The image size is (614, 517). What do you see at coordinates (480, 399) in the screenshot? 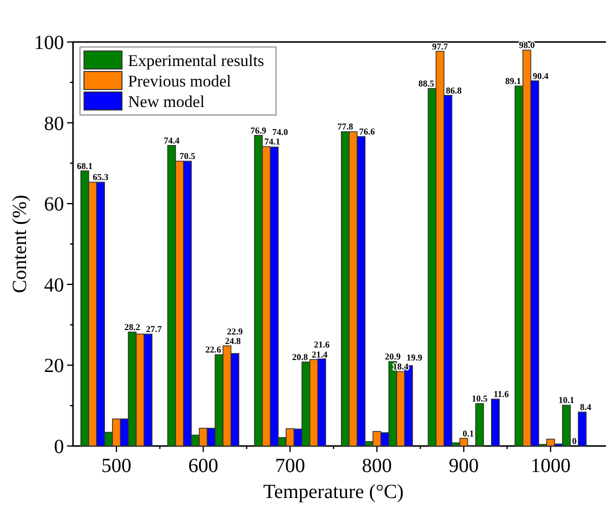
I see `data-label: 10.5` at bounding box center [480, 399].